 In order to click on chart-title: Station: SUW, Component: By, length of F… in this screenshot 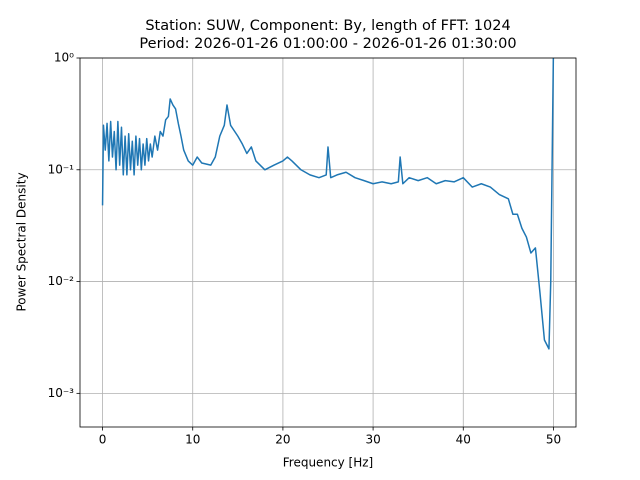, I will do `click(327, 26)`.